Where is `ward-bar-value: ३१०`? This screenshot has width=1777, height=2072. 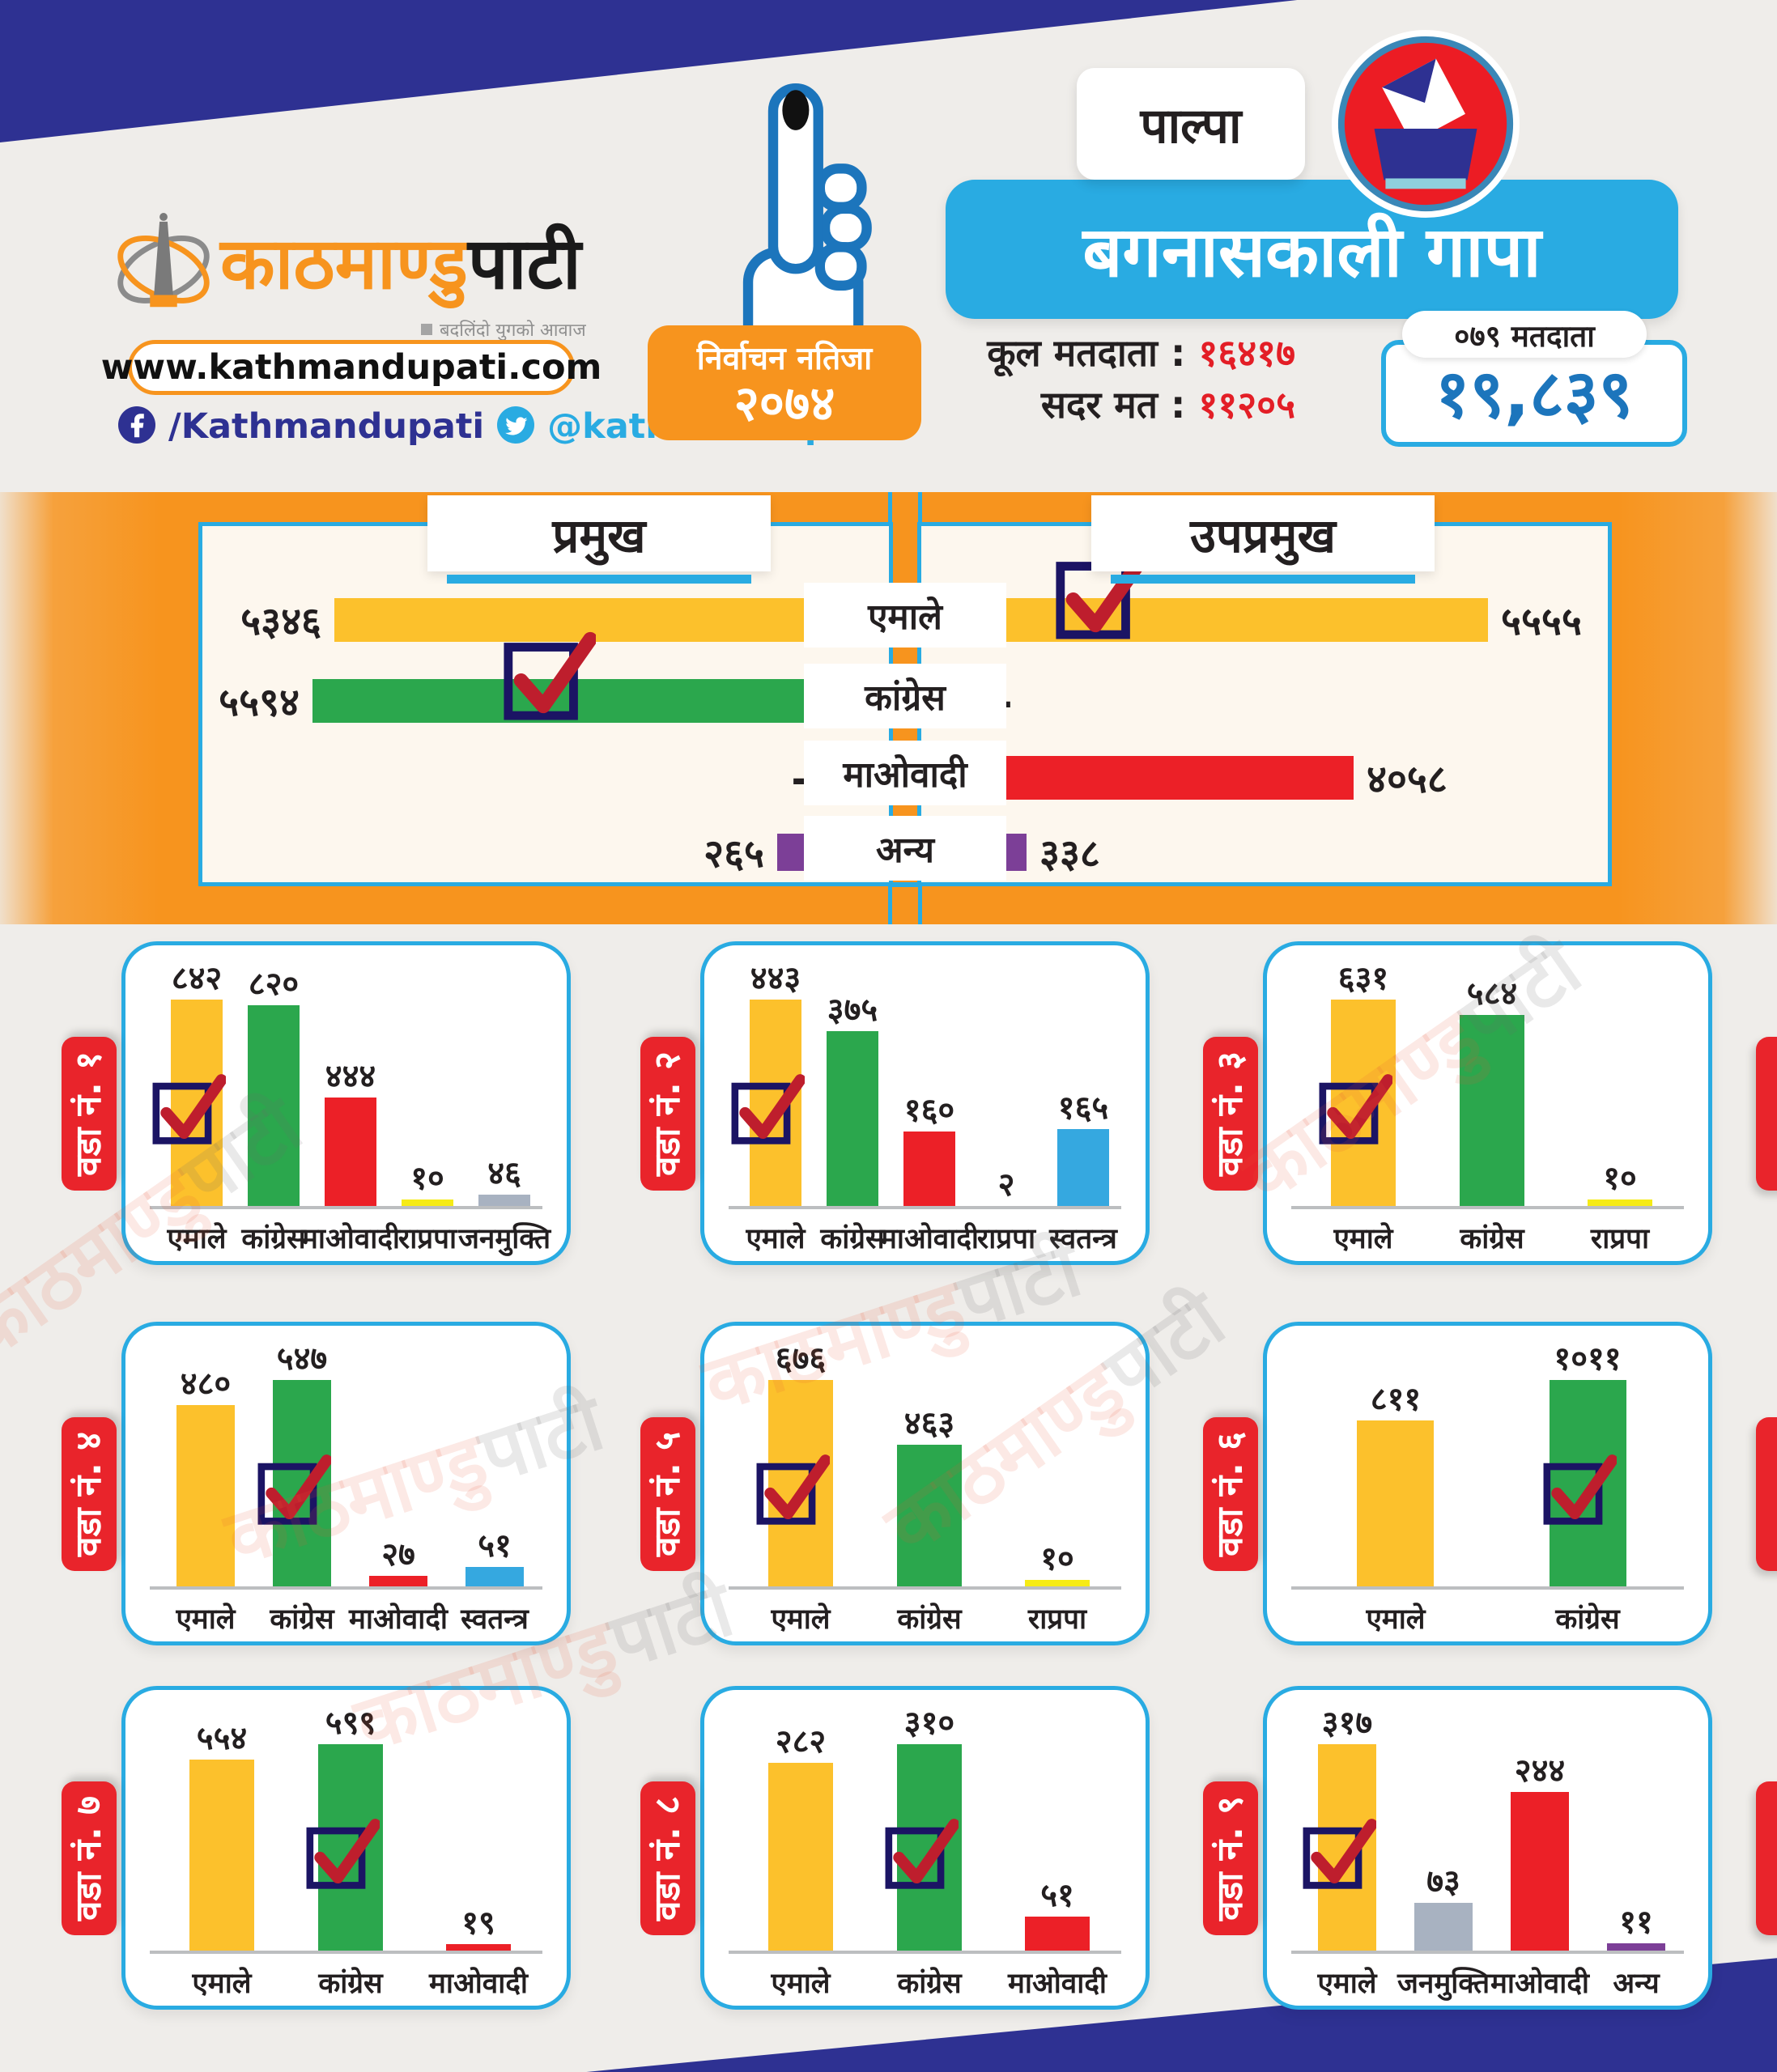 ward-bar-value: ३१० is located at coordinates (929, 1723).